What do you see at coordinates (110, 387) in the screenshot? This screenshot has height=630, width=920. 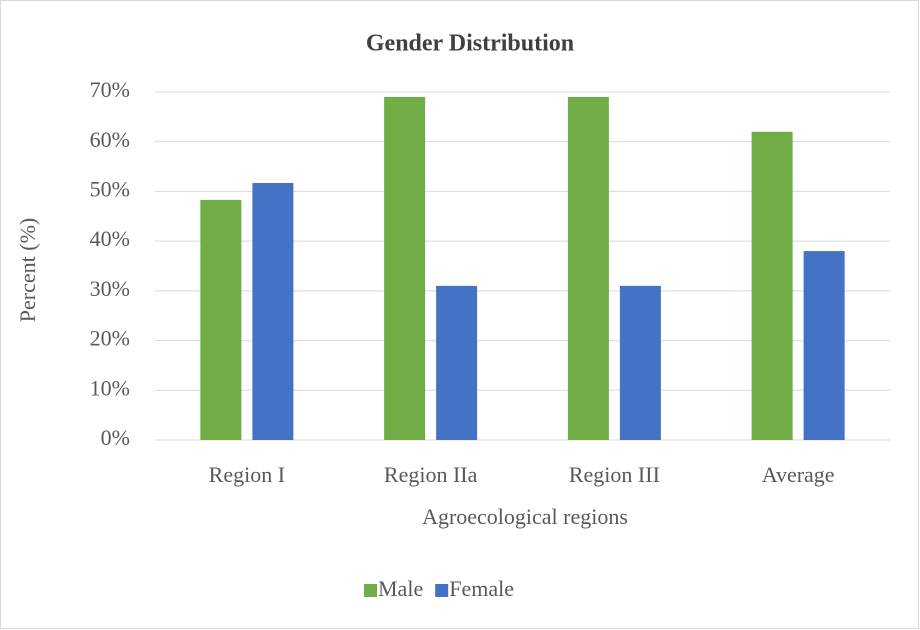 I see `y-tick-label: 10%` at bounding box center [110, 387].